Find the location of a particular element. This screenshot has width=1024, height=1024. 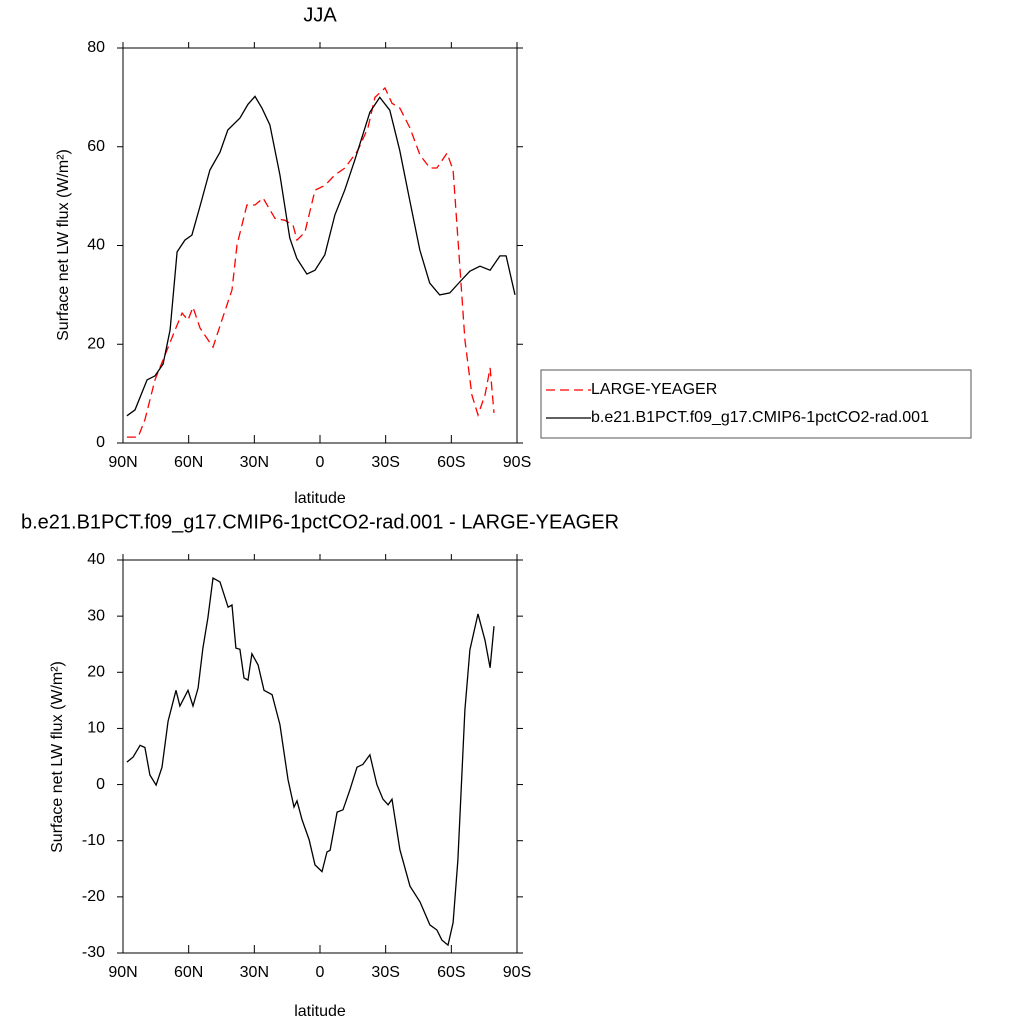

plot-frame is located at coordinates (320, 756).